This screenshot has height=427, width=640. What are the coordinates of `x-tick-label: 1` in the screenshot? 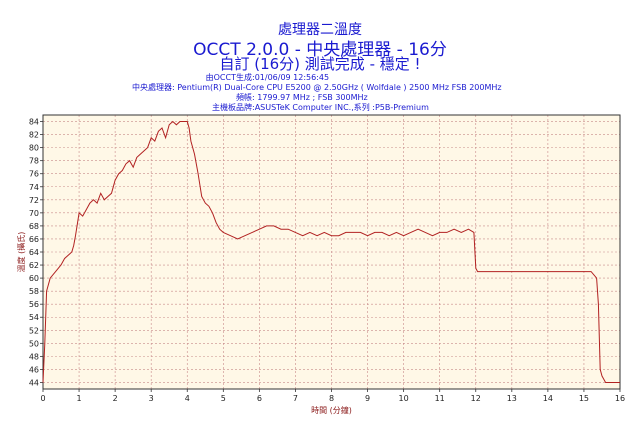 It's located at (79, 398).